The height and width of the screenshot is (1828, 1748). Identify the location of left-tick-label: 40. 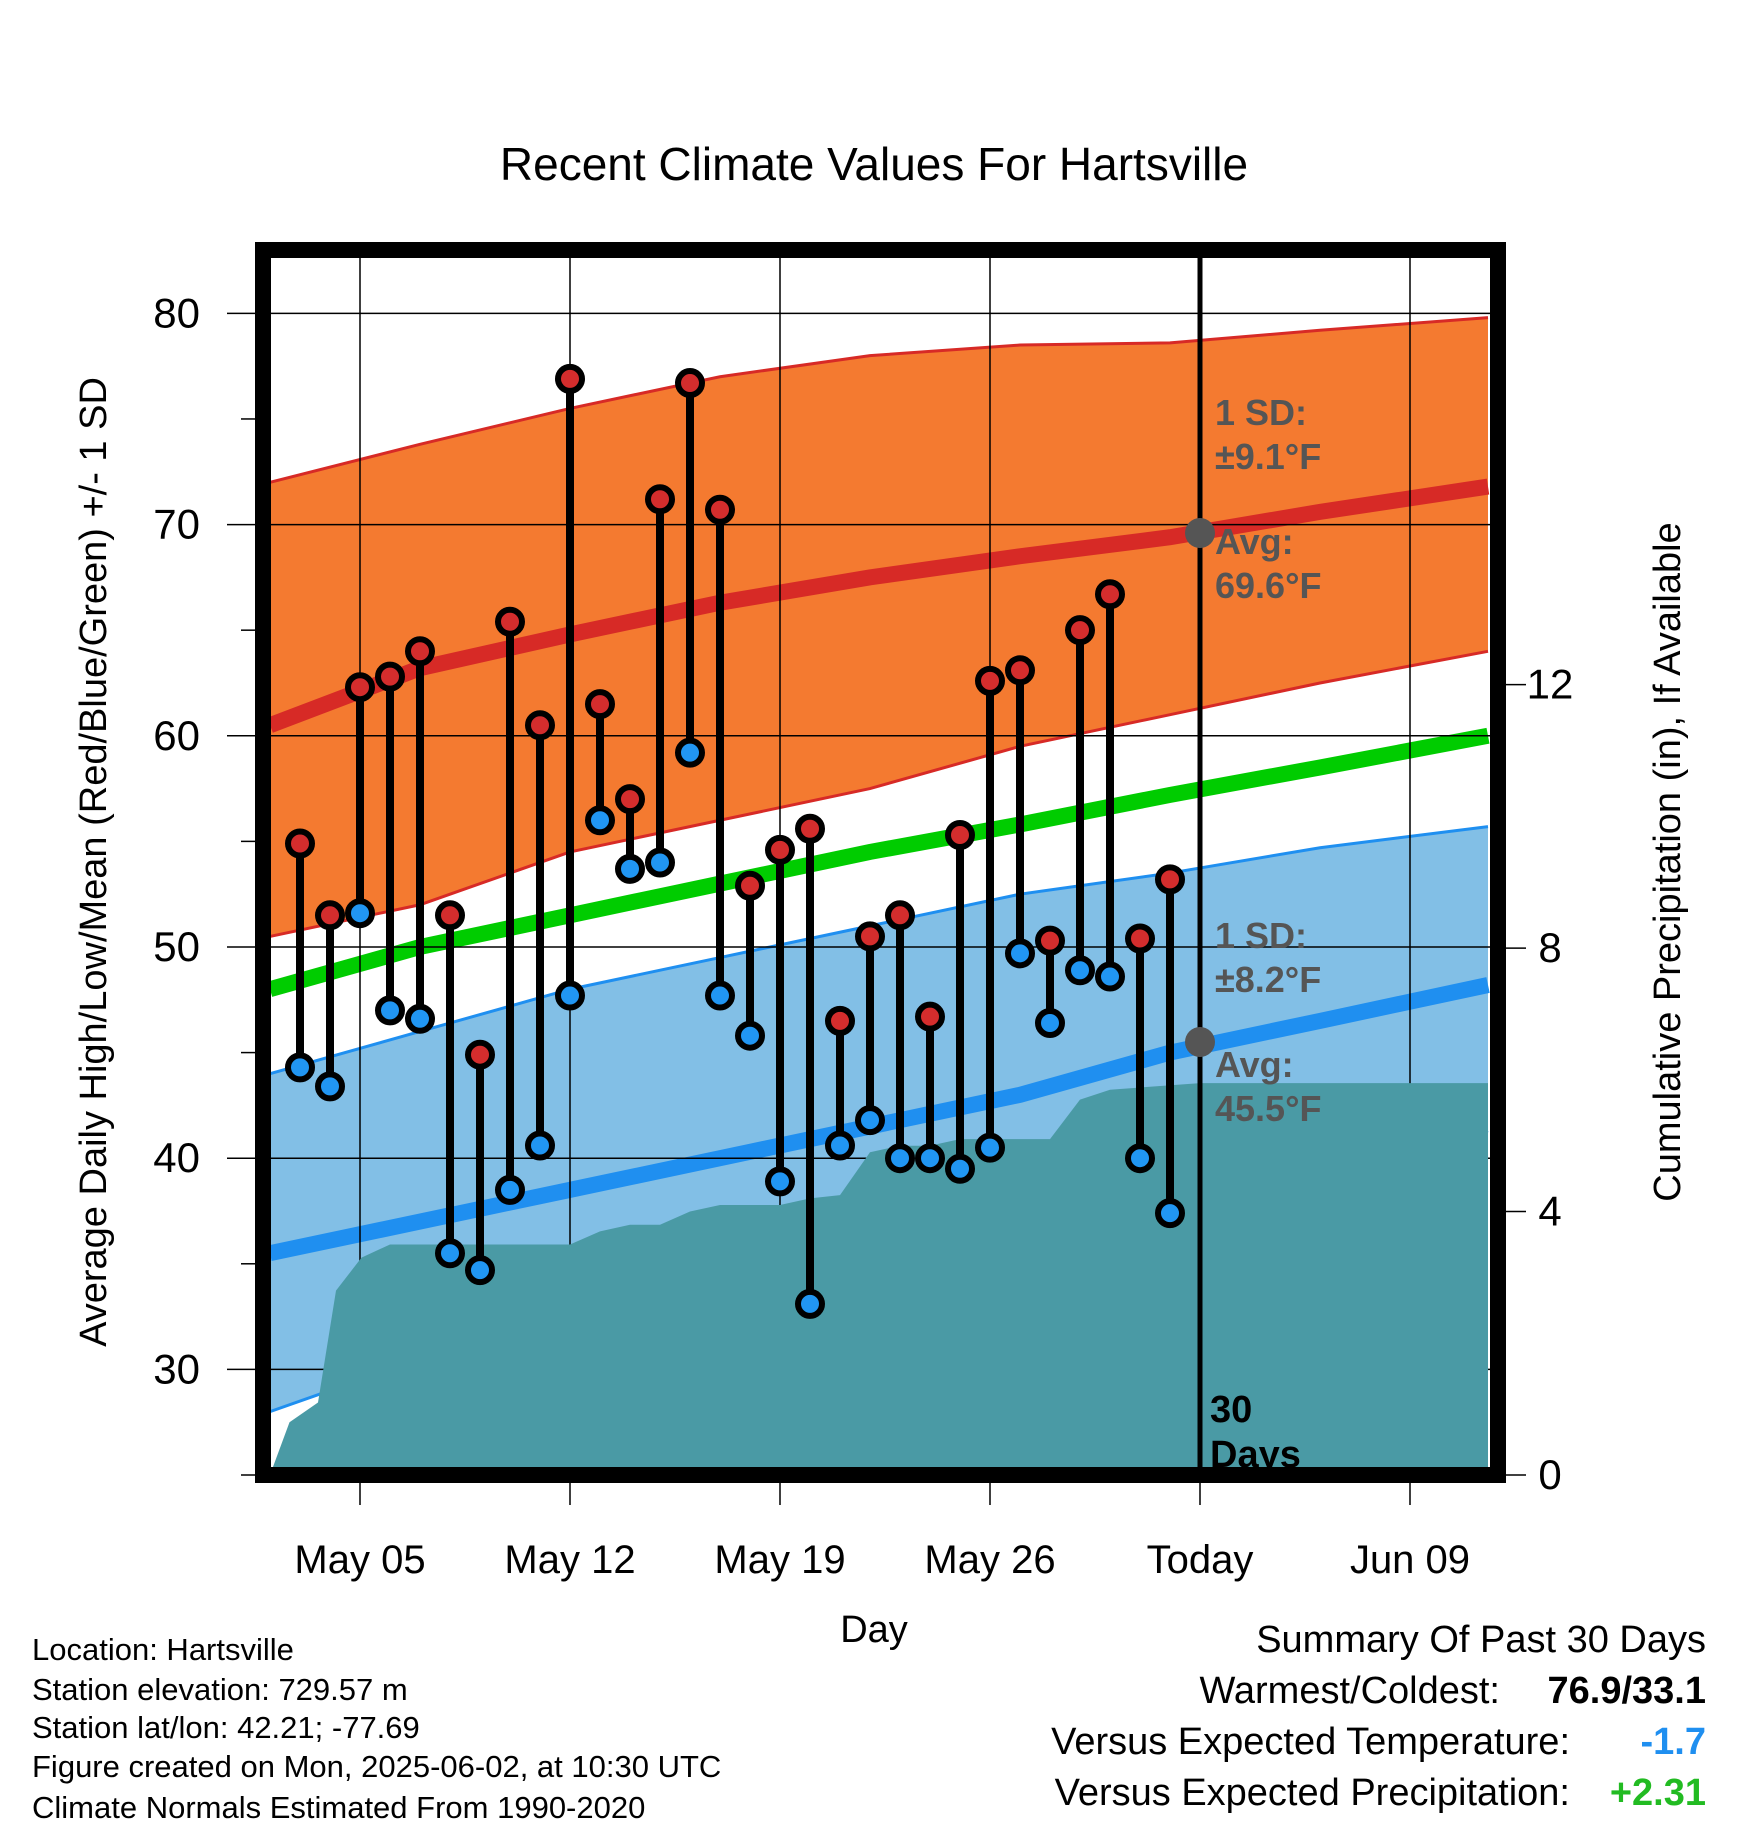
(176, 1157).